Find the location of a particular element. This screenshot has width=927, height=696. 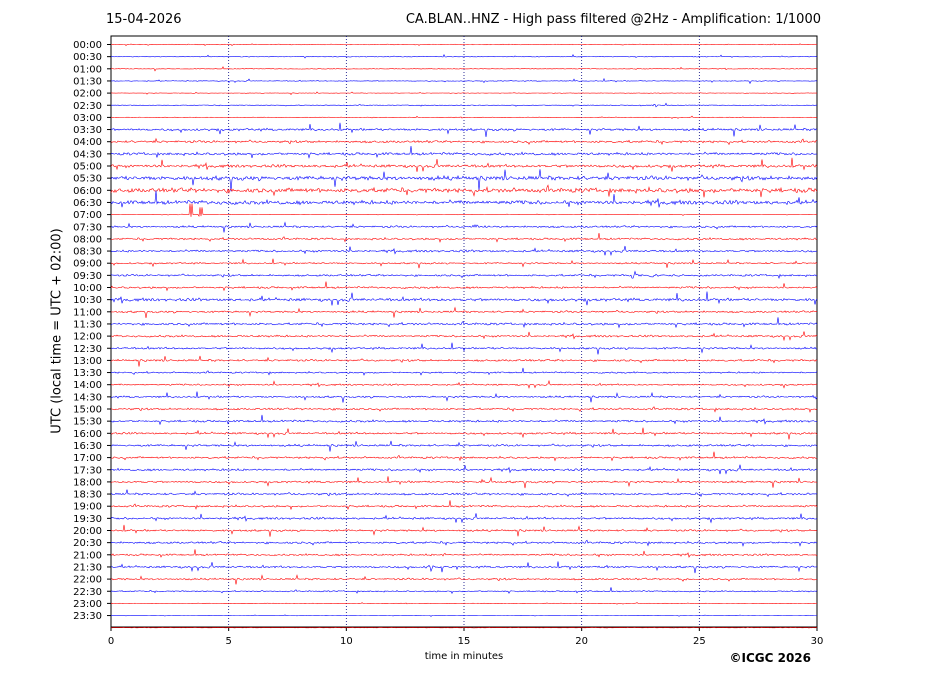

y-tick-label: 17:00 is located at coordinates (87, 458).